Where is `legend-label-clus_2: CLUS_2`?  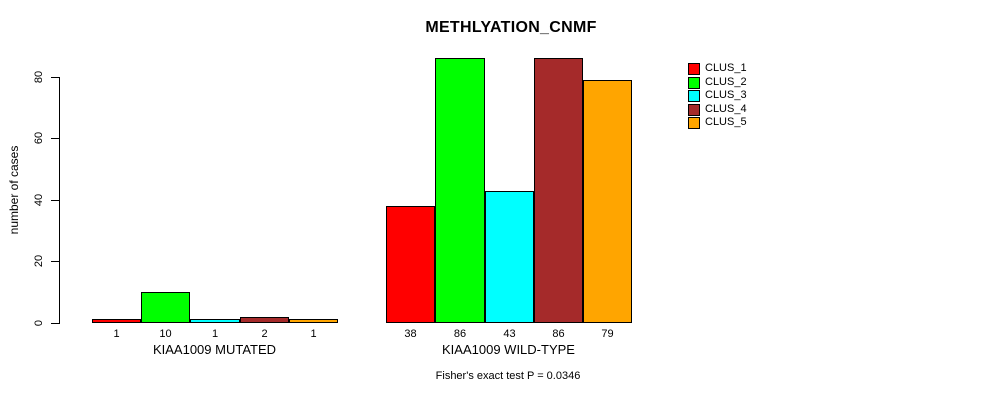 legend-label-clus_2: CLUS_2 is located at coordinates (726, 82).